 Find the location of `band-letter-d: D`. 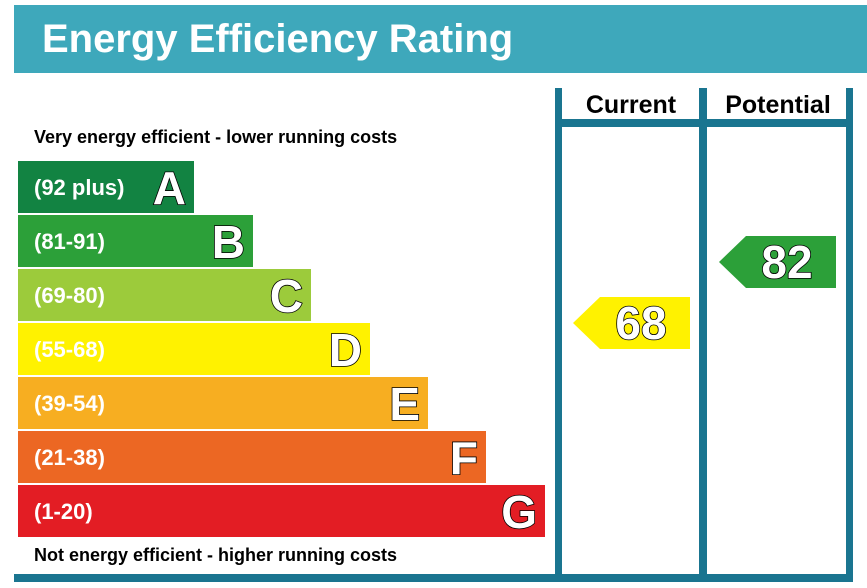

band-letter-d: D is located at coordinates (345, 350).